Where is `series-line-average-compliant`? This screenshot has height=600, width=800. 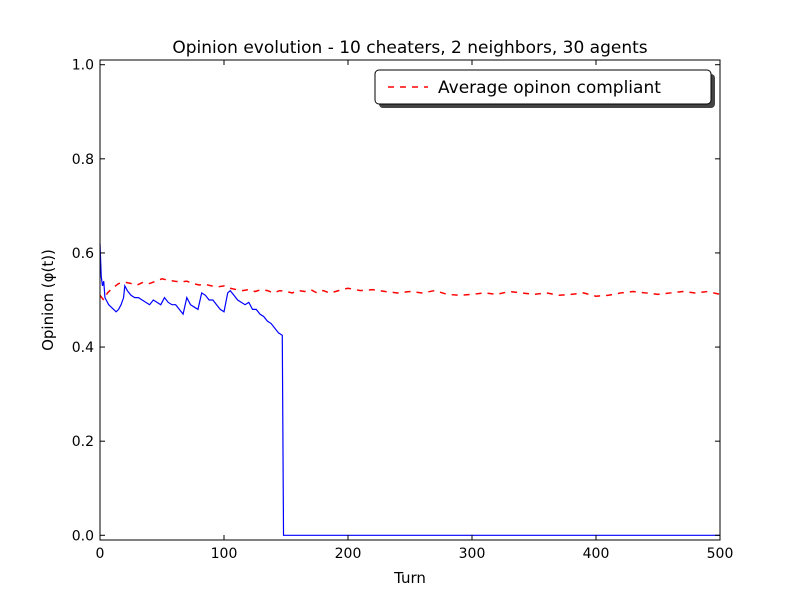
series-line-average-compliant is located at coordinates (410, 290).